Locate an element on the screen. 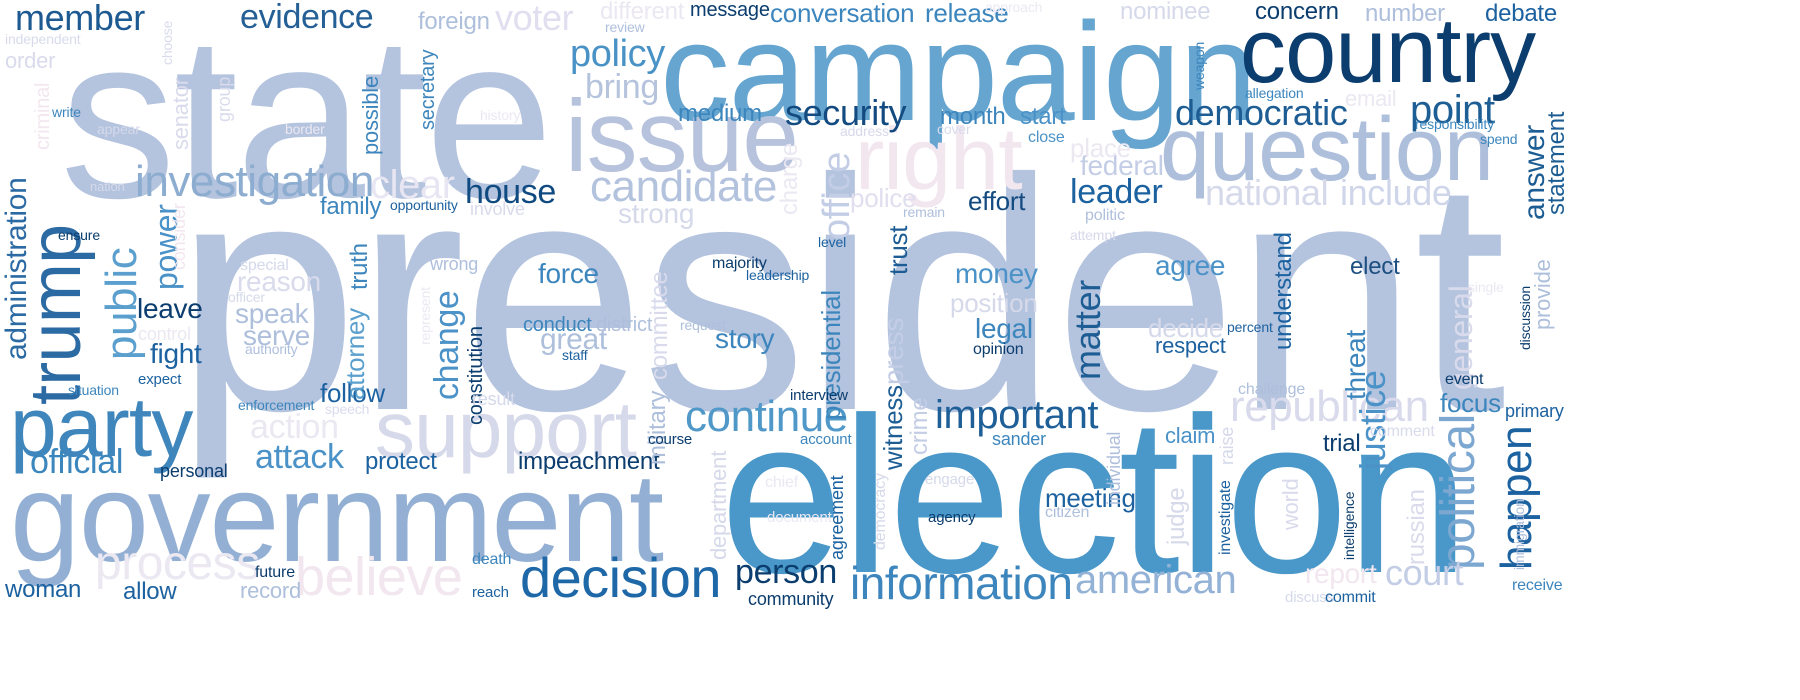  word-world: world is located at coordinates (1290, 504).